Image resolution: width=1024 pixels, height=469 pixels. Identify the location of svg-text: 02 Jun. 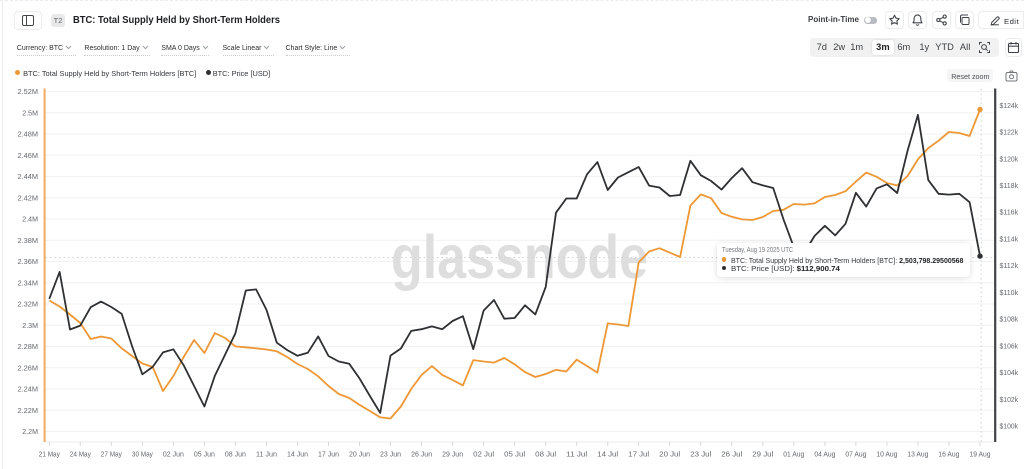
(173, 454).